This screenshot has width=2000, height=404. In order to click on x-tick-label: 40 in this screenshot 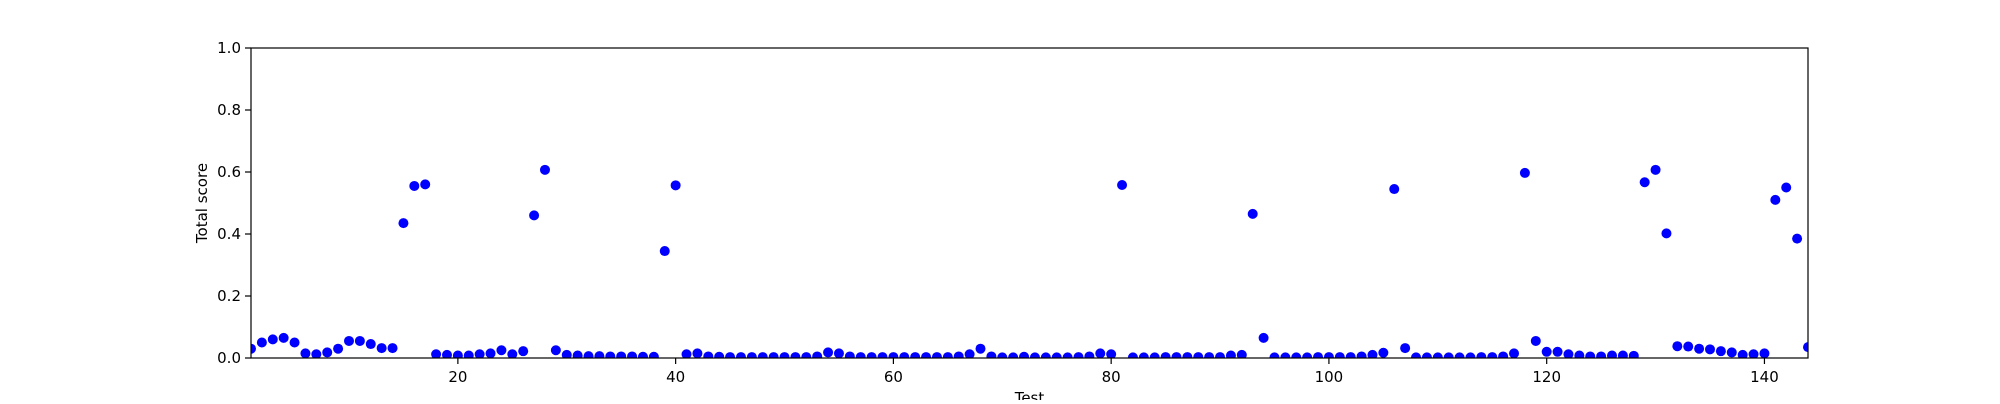, I will do `click(675, 377)`.